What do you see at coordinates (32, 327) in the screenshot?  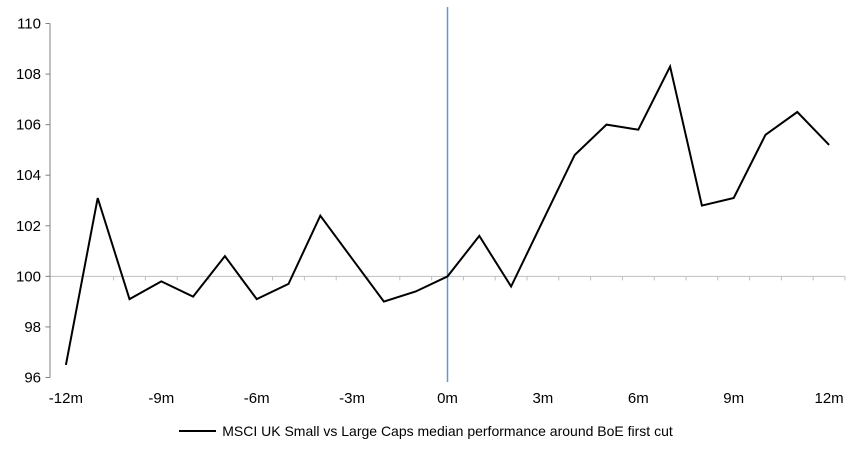 I see `y-tick-label: 98` at bounding box center [32, 327].